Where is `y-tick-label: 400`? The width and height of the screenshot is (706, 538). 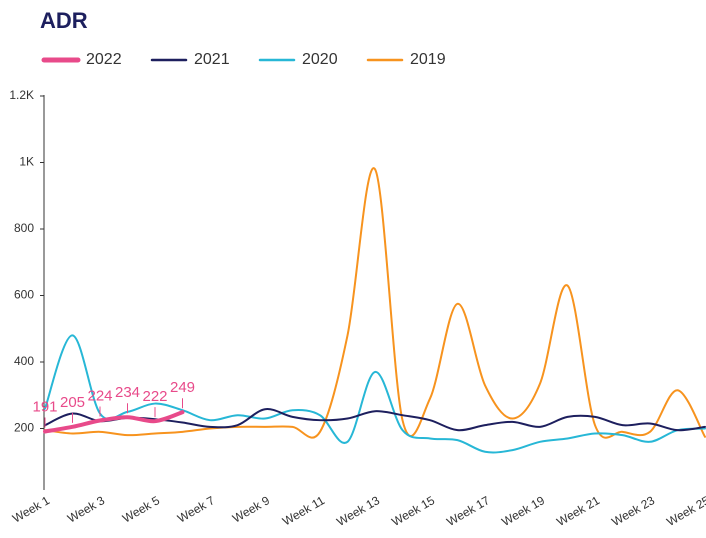
y-tick-label: 400 is located at coordinates (24, 361).